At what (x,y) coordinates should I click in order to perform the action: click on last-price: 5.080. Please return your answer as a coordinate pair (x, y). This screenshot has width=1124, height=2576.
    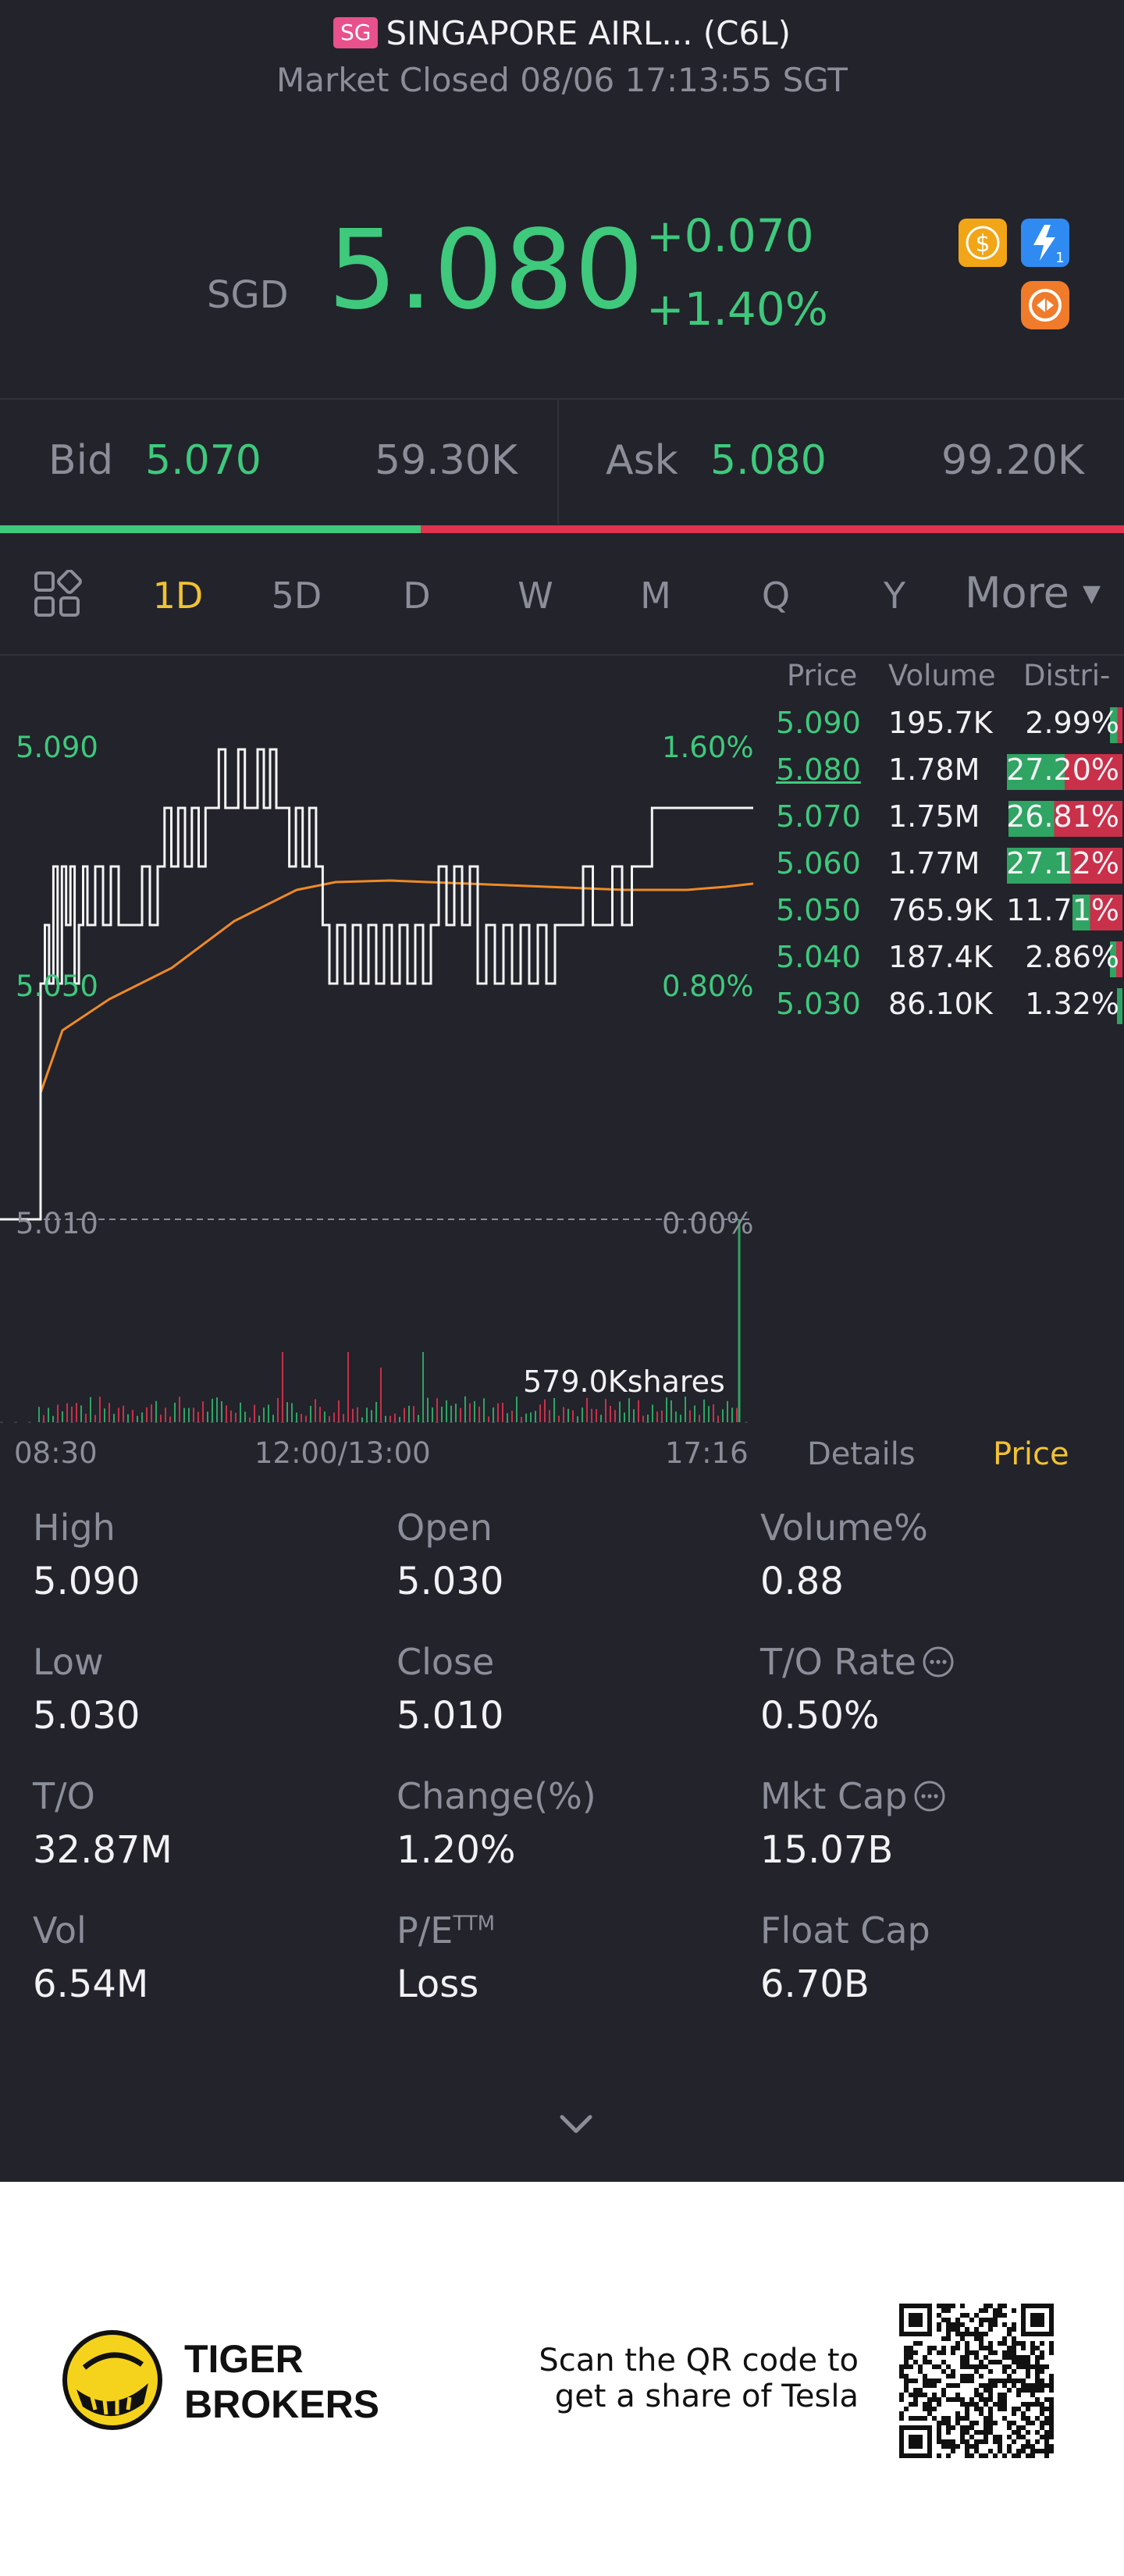
    Looking at the image, I should click on (486, 270).